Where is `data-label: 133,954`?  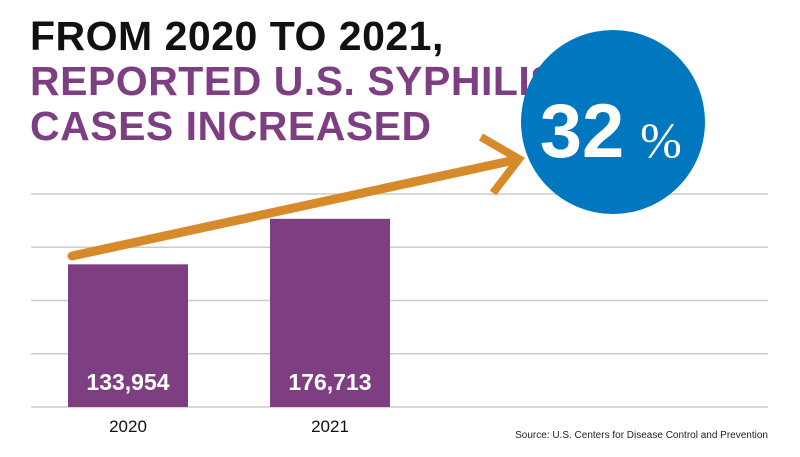 data-label: 133,954 is located at coordinates (127, 382).